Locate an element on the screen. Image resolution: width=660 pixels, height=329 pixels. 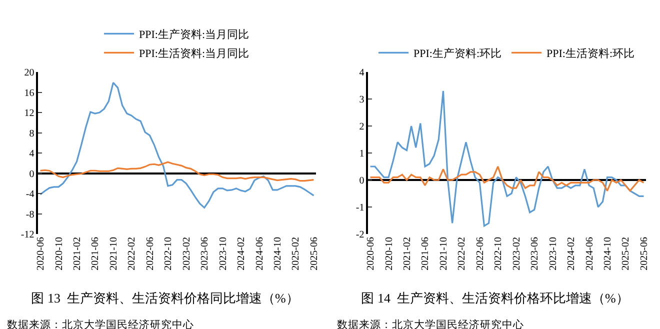
y-tick-label: -8 is located at coordinates (30, 214).